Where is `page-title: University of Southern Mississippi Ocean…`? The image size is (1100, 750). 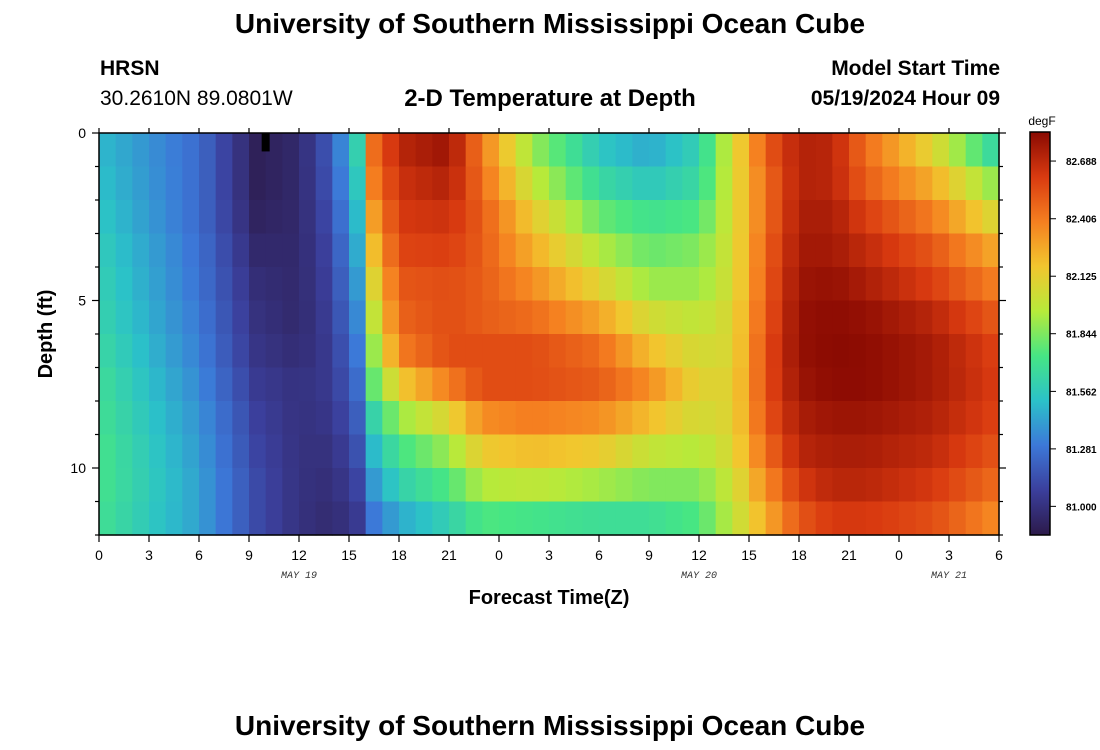 page-title: University of Southern Mississippi Ocean… is located at coordinates (550, 23).